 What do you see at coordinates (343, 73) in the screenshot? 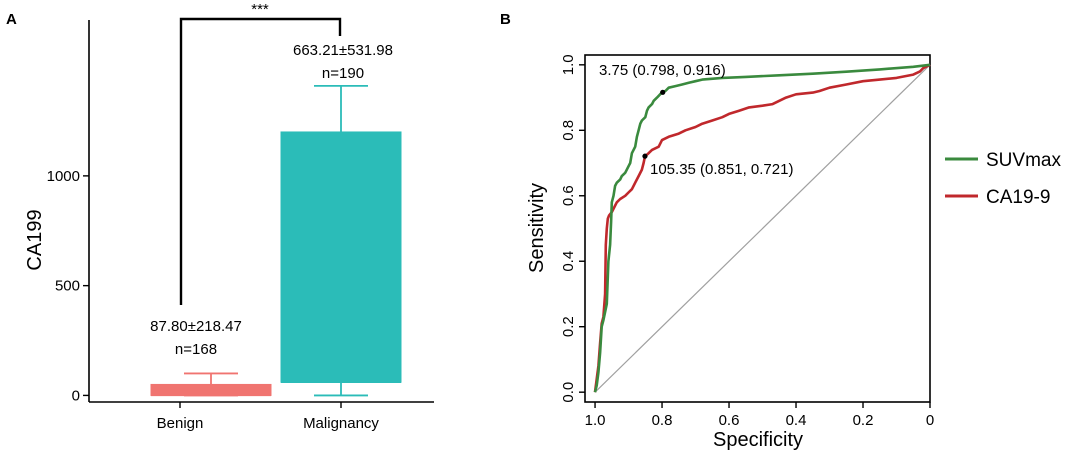
I see `n-label-malignancy: n=190` at bounding box center [343, 73].